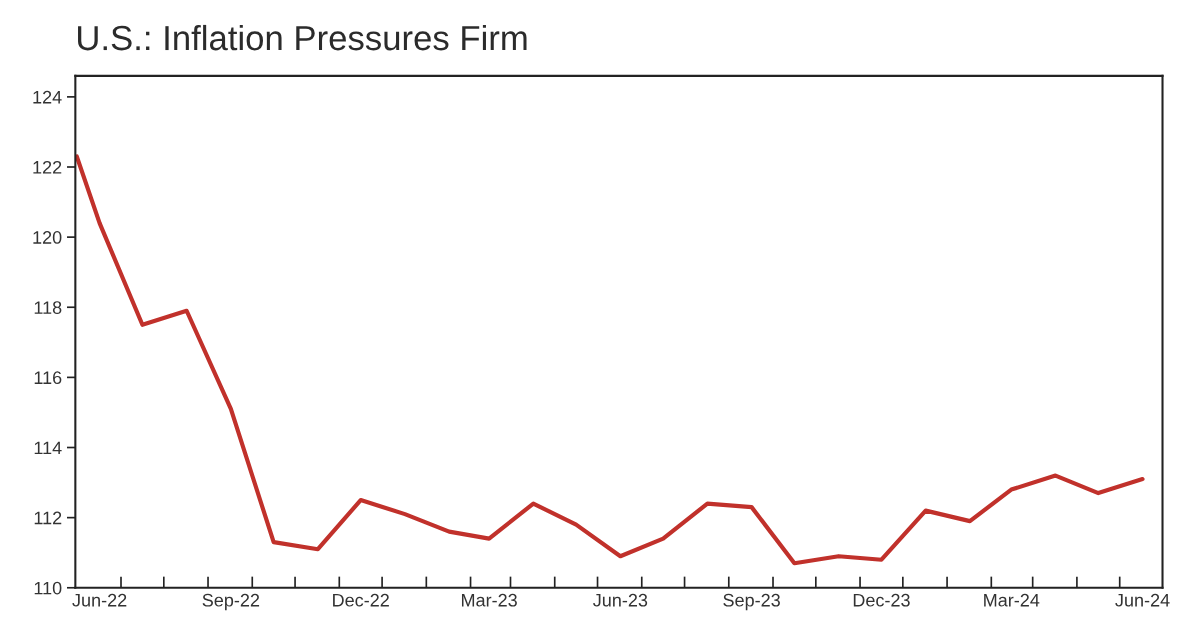 Image resolution: width=1196 pixels, height=632 pixels. I want to click on x-tick-label: Dec-22, so click(361, 600).